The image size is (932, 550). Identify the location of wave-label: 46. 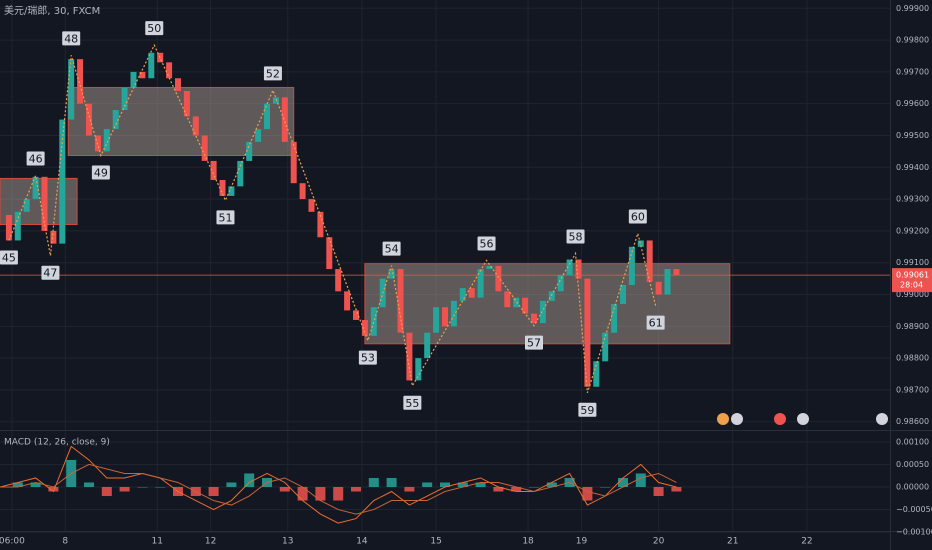
(36, 159).